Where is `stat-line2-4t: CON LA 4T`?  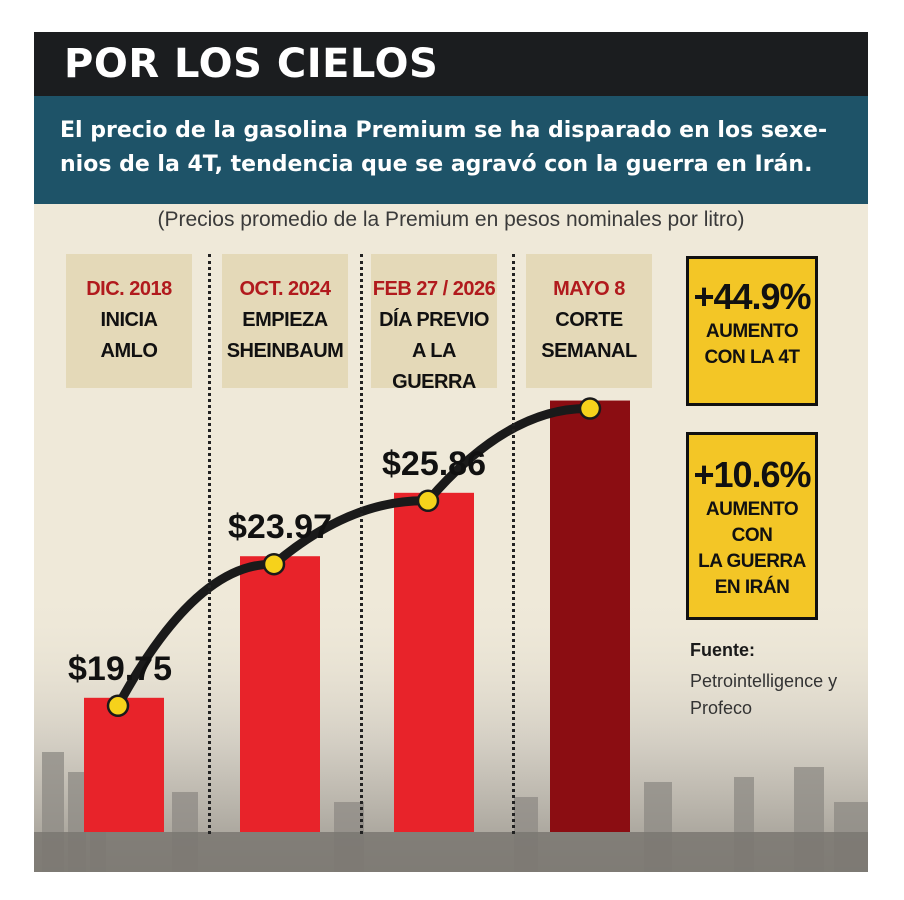
stat-line2-4t: CON LA 4T is located at coordinates (752, 357).